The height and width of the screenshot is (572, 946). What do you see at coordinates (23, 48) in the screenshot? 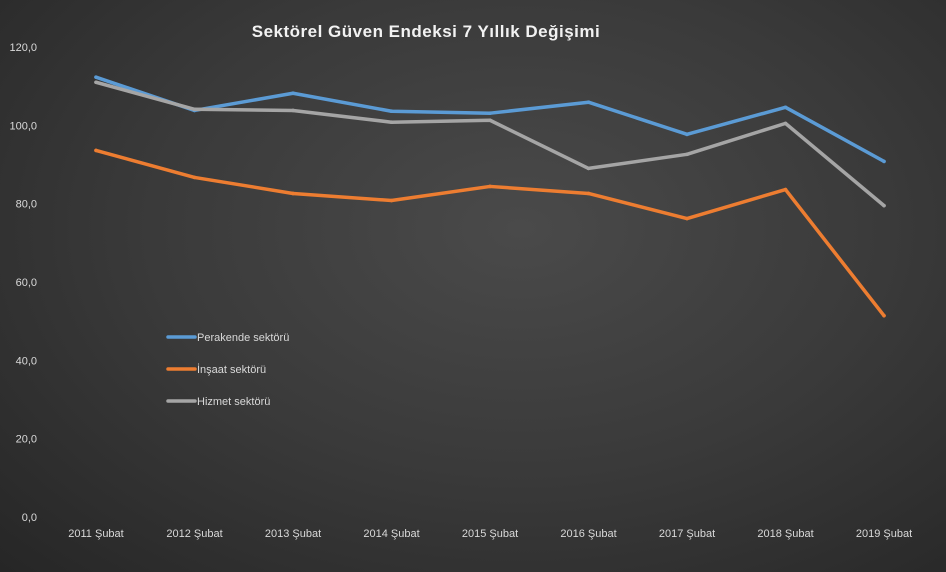
I see `y-tick-label: 120,0` at bounding box center [23, 48].